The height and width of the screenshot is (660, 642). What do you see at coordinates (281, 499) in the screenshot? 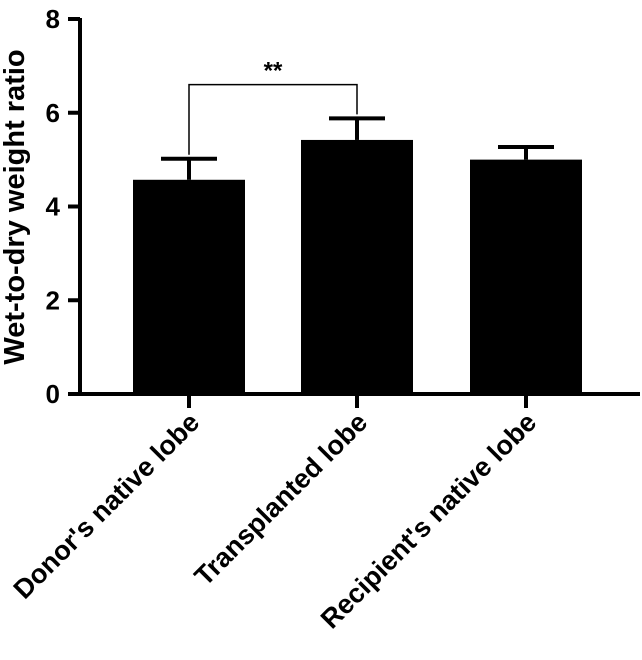
I see `x-category-label: Transplanted lobe` at bounding box center [281, 499].